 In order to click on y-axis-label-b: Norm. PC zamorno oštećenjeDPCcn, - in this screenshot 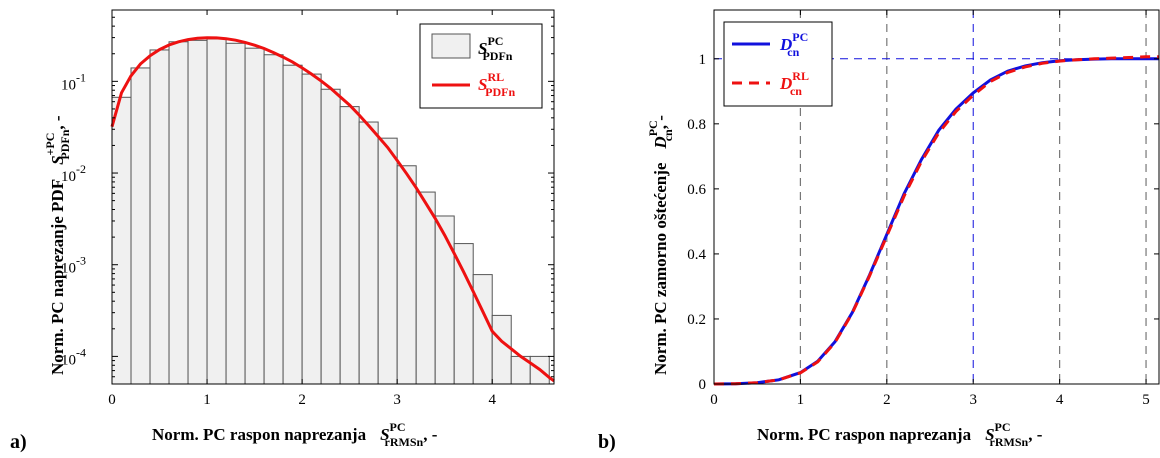, I will do `click(660, 245)`.